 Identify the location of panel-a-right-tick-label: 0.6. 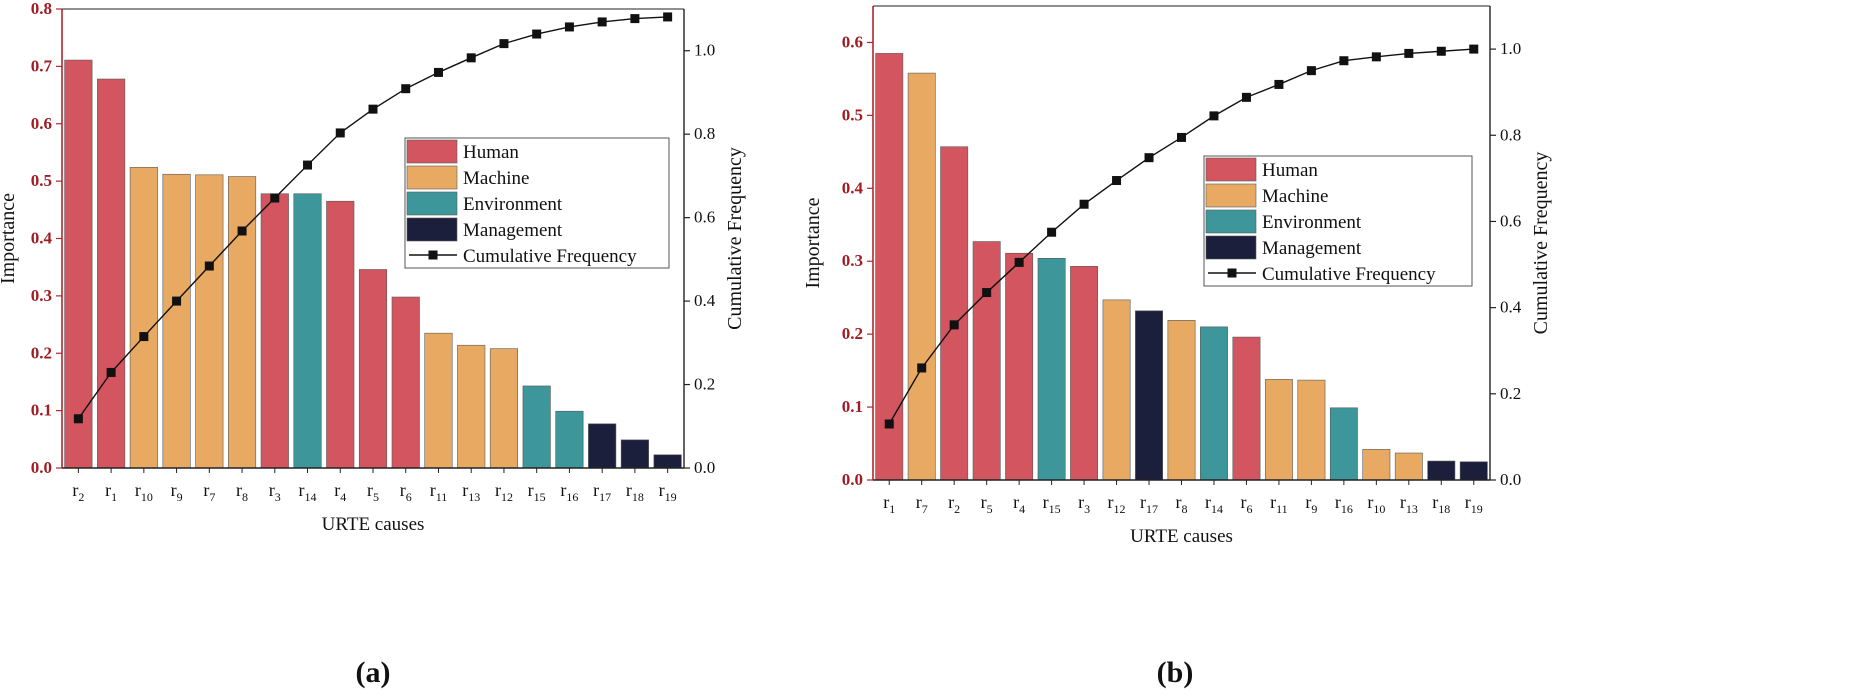
(704, 217).